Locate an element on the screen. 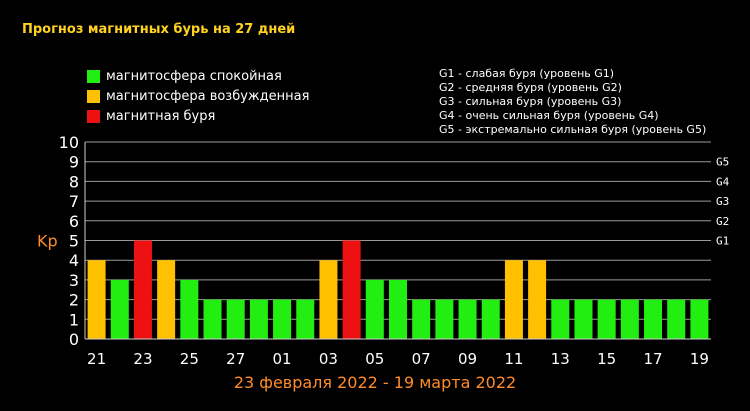 This screenshot has width=750, height=411. y-tick-label: 7 is located at coordinates (74, 201).